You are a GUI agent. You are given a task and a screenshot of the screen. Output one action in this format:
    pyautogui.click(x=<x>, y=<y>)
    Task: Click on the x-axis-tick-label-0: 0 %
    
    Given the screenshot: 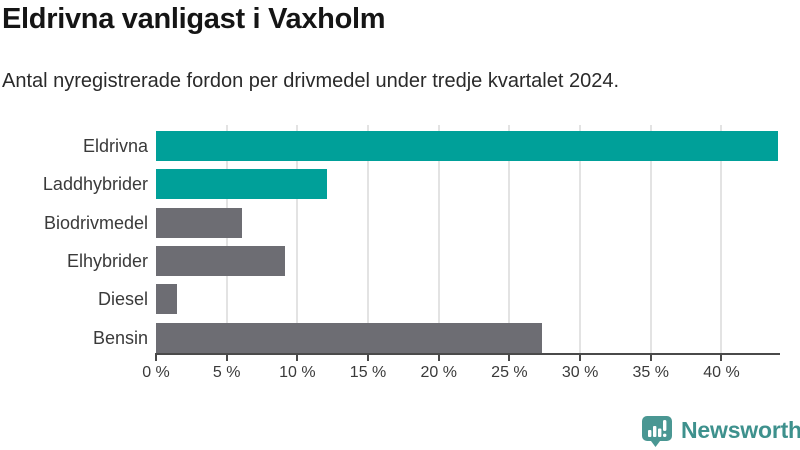 What is the action you would take?
    pyautogui.click(x=156, y=372)
    